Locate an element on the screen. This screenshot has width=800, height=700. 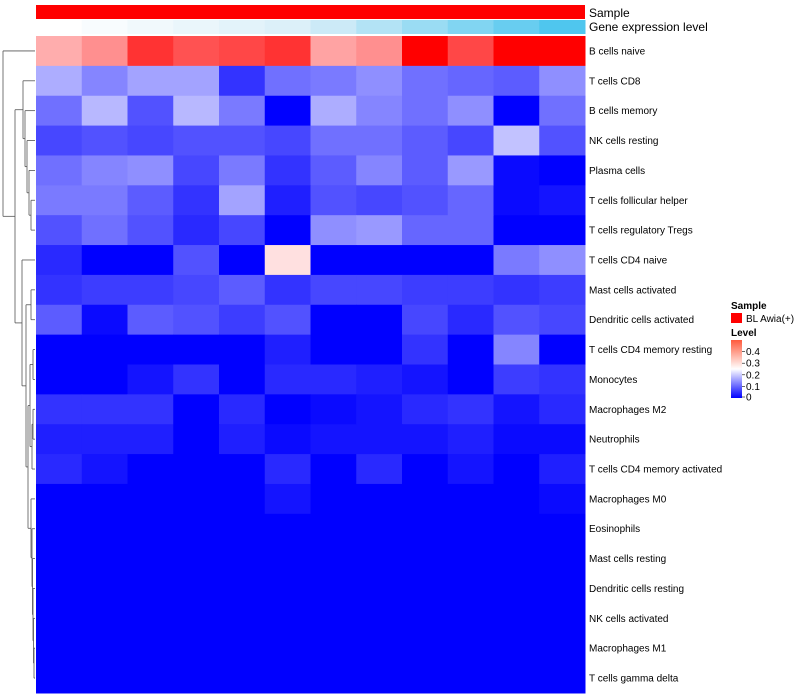
row-label: T cells gamma delta is located at coordinates (634, 679).